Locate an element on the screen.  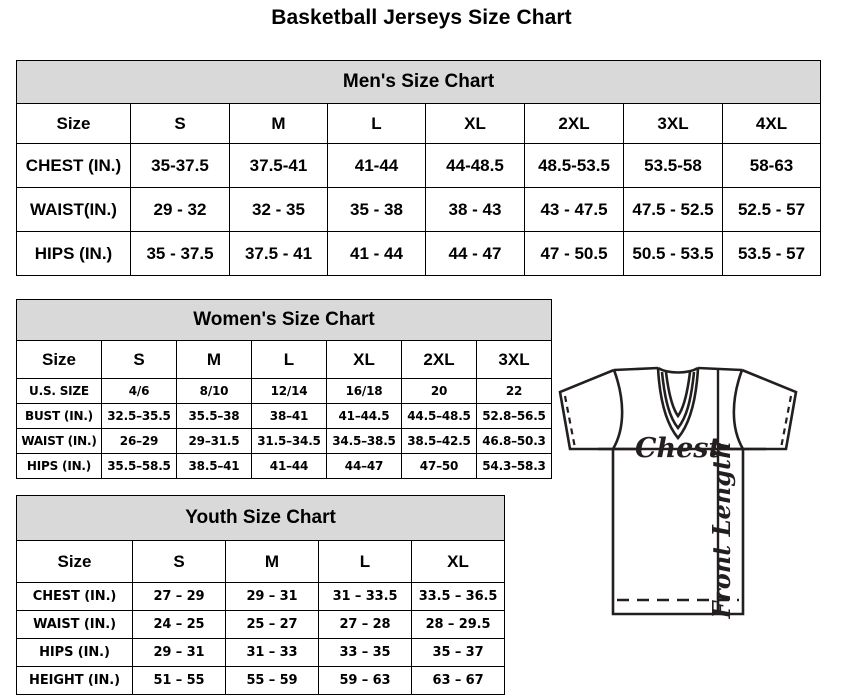
mens-waist-xl: 38 - 43 is located at coordinates (475, 209).